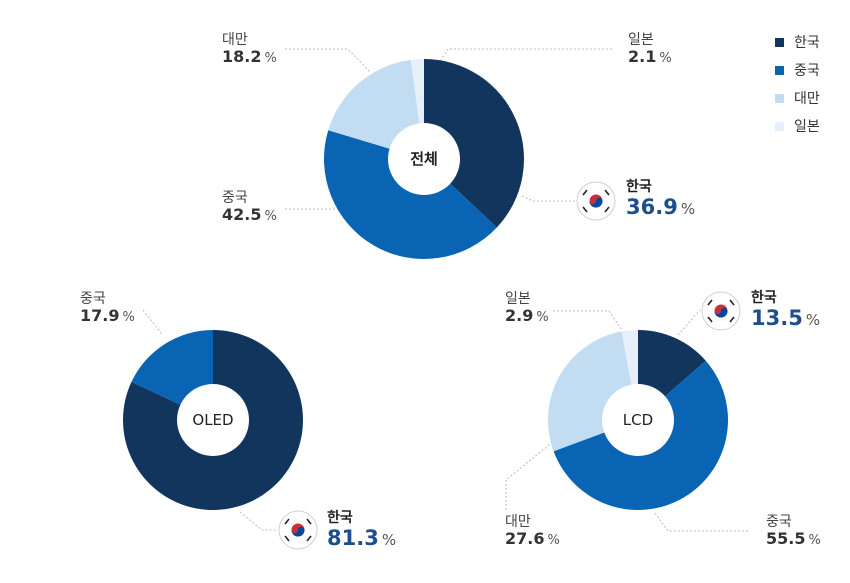  What do you see at coordinates (702, 522) in the screenshot?
I see `leader-lcd-china` at bounding box center [702, 522].